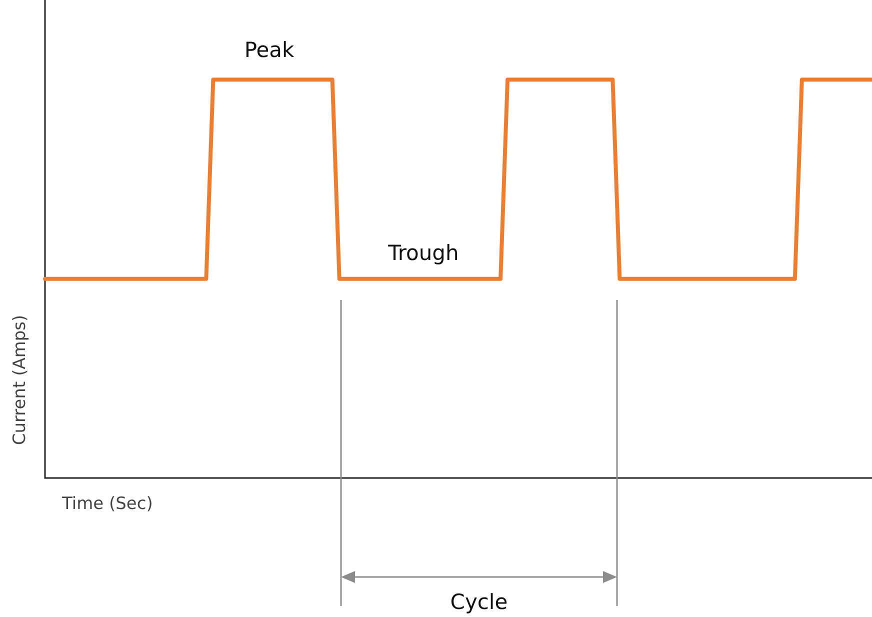 This screenshot has height=617, width=872. What do you see at coordinates (423, 252) in the screenshot?
I see `annotation: Trough` at bounding box center [423, 252].